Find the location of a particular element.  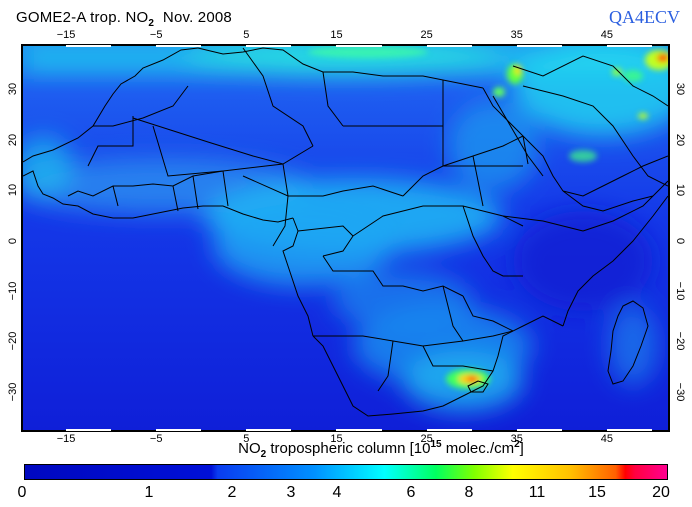

y-tick-left: 0 is located at coordinates (13, 240).